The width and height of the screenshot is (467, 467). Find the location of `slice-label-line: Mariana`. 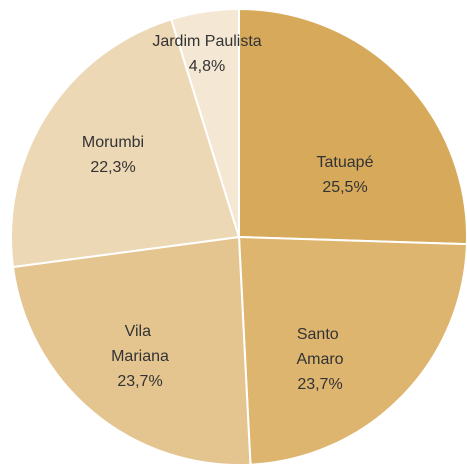

slice-label-line: Mariana is located at coordinates (140, 356).